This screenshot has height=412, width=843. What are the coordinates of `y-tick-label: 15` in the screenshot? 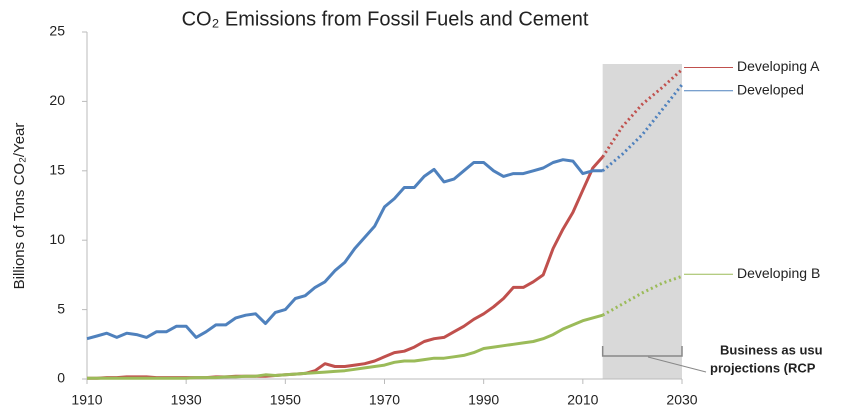 It's located at (57, 170).